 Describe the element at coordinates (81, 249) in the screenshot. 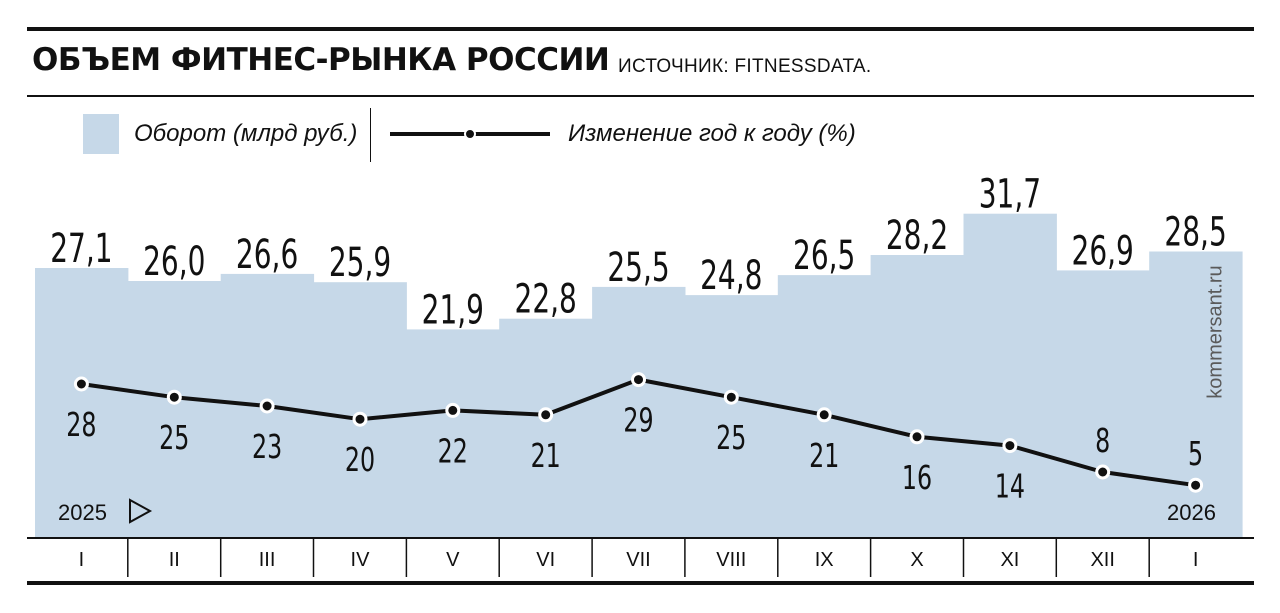

I see `turnover-value-label: 27,1` at that location.